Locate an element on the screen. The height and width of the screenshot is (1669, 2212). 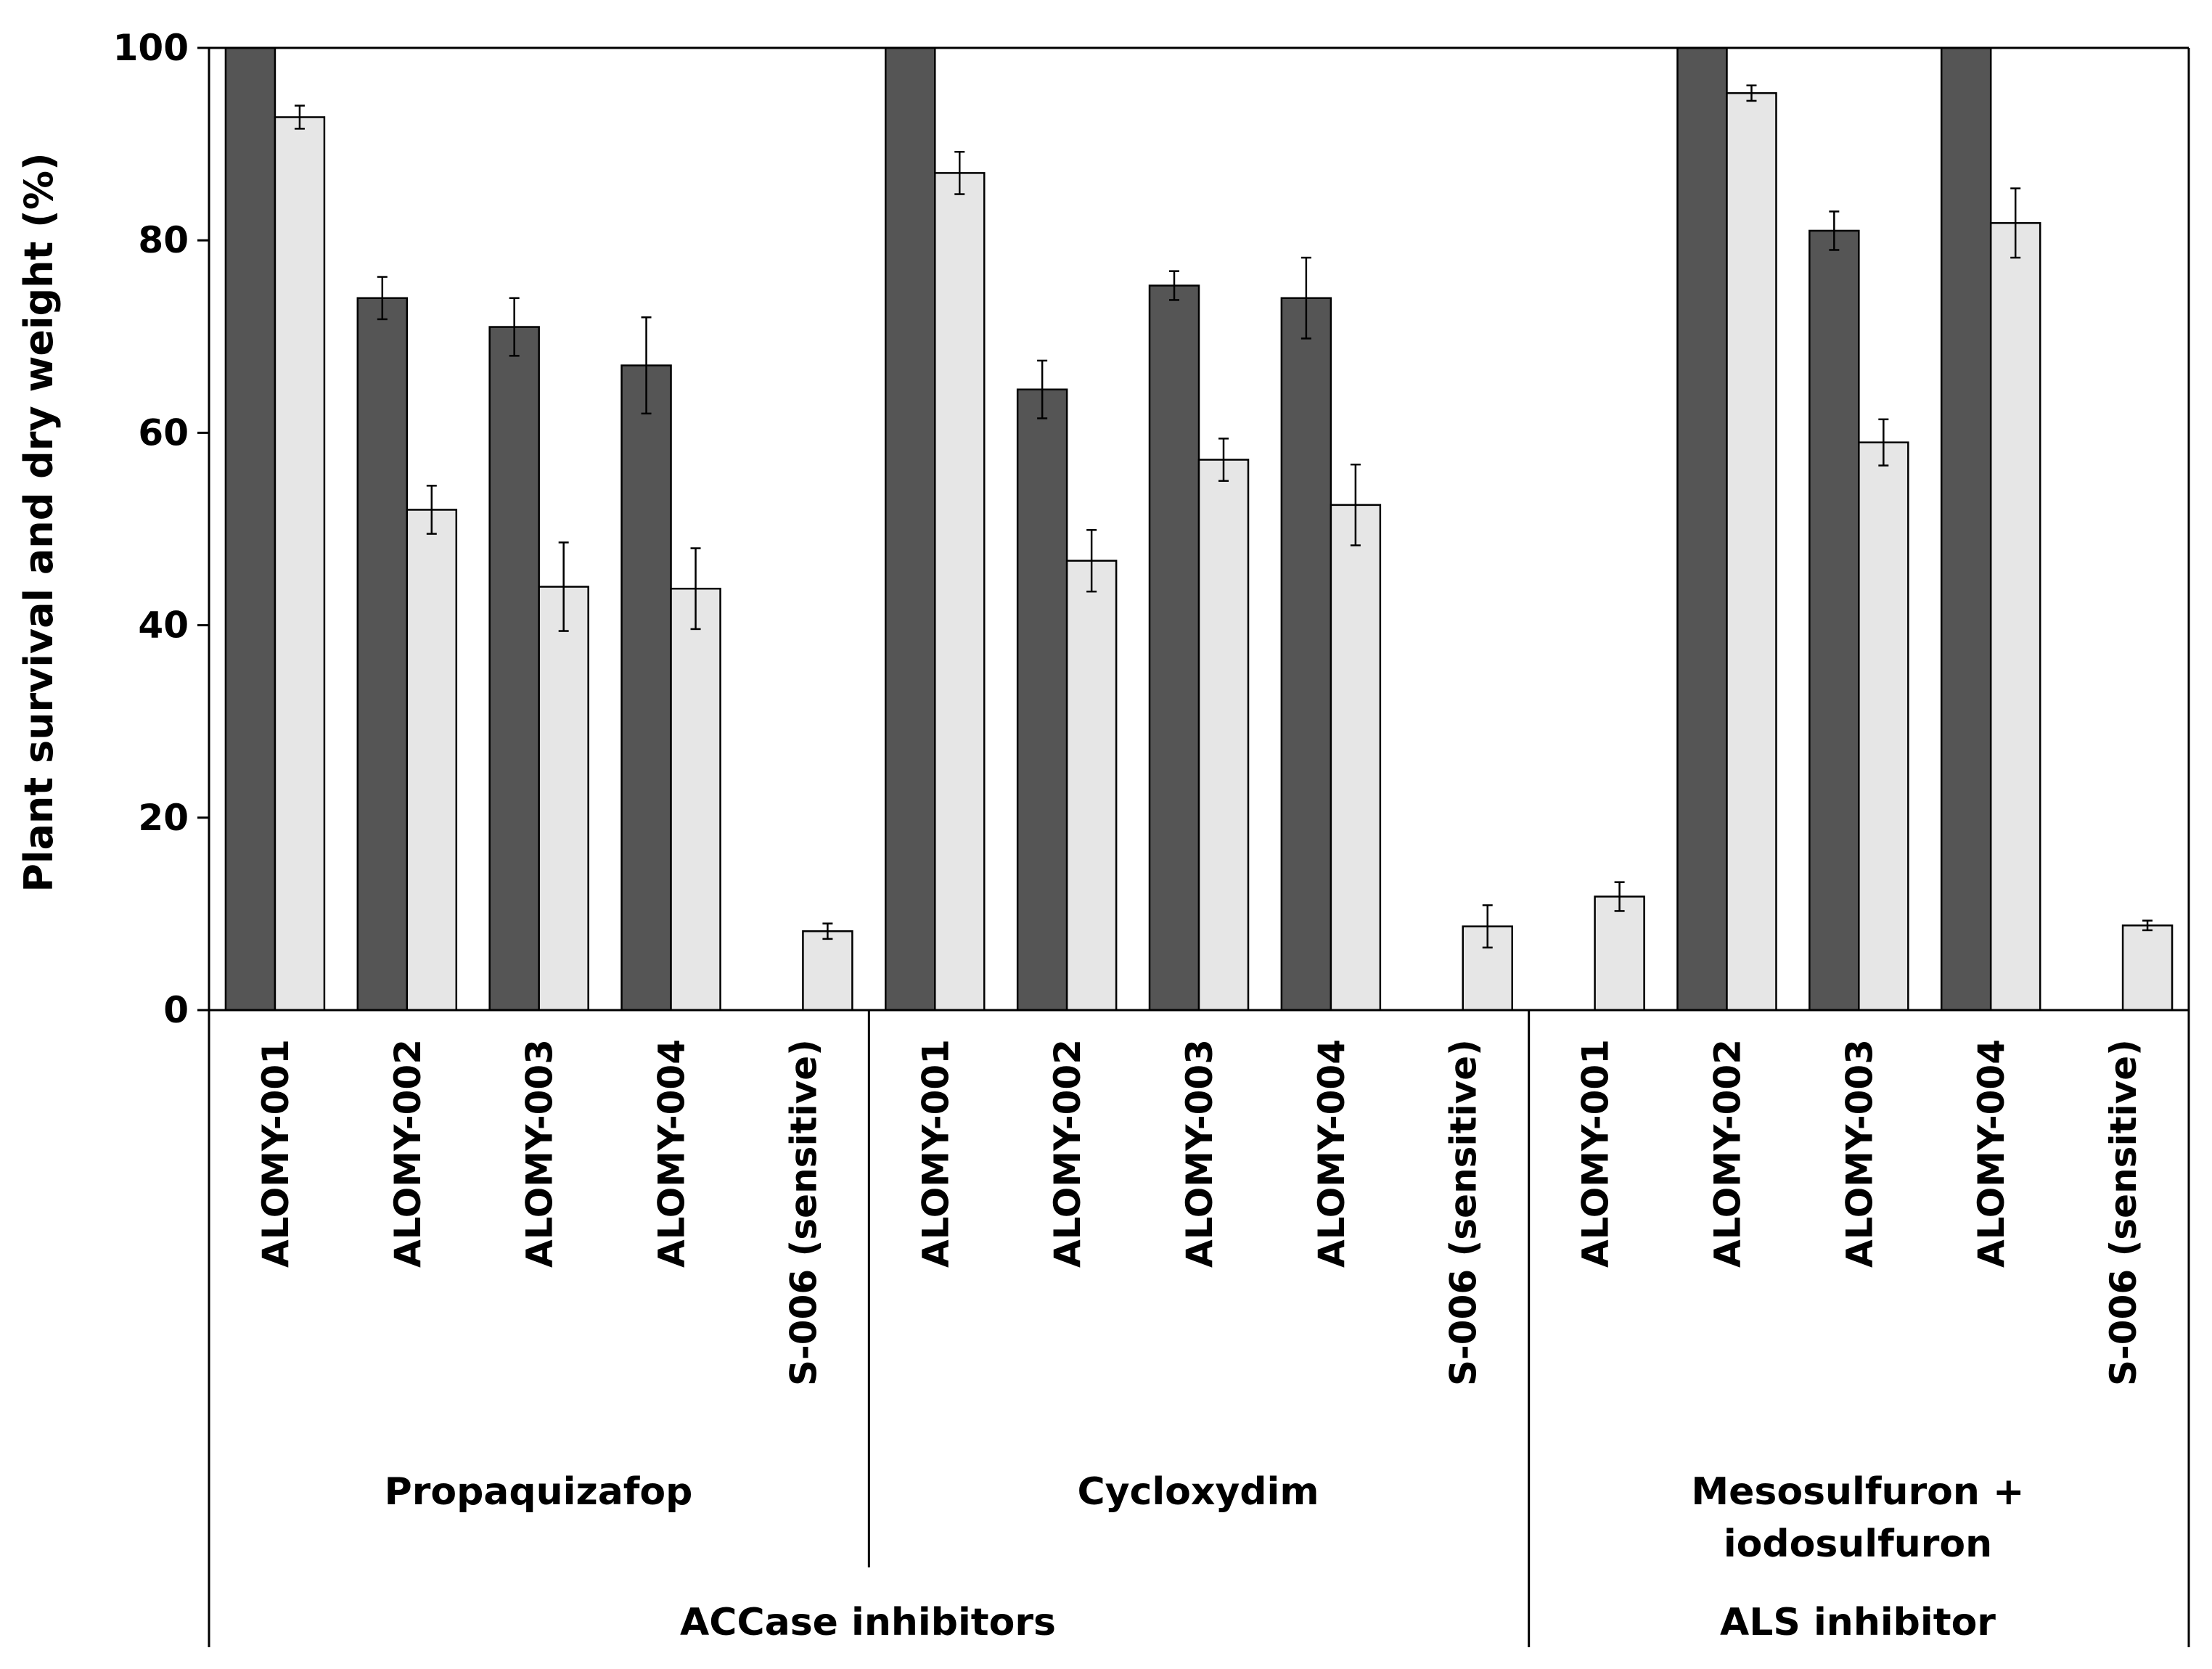
herbicide-label-iodosulfuron: iodosulfuron is located at coordinates (1858, 1544).